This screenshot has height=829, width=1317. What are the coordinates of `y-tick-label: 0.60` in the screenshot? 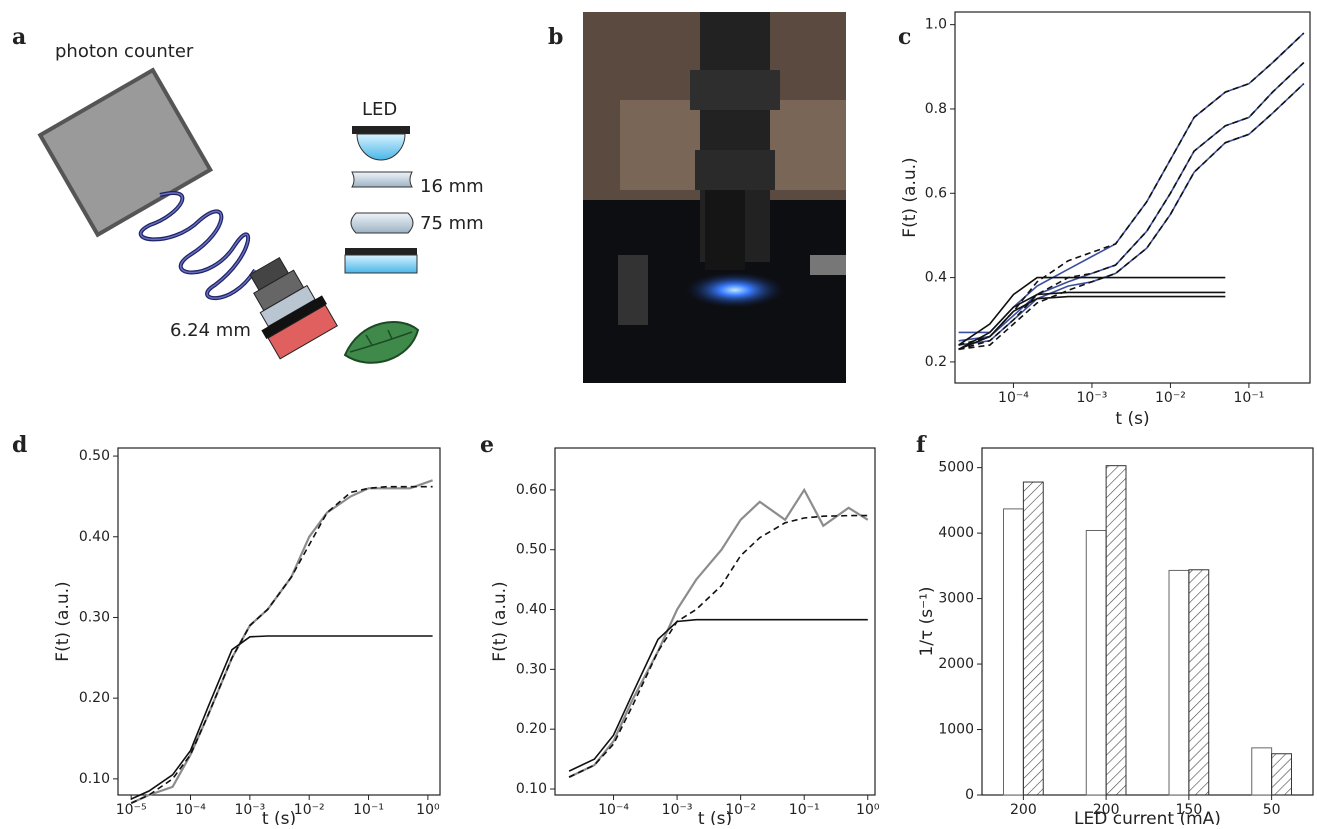 It's located at (531, 490).